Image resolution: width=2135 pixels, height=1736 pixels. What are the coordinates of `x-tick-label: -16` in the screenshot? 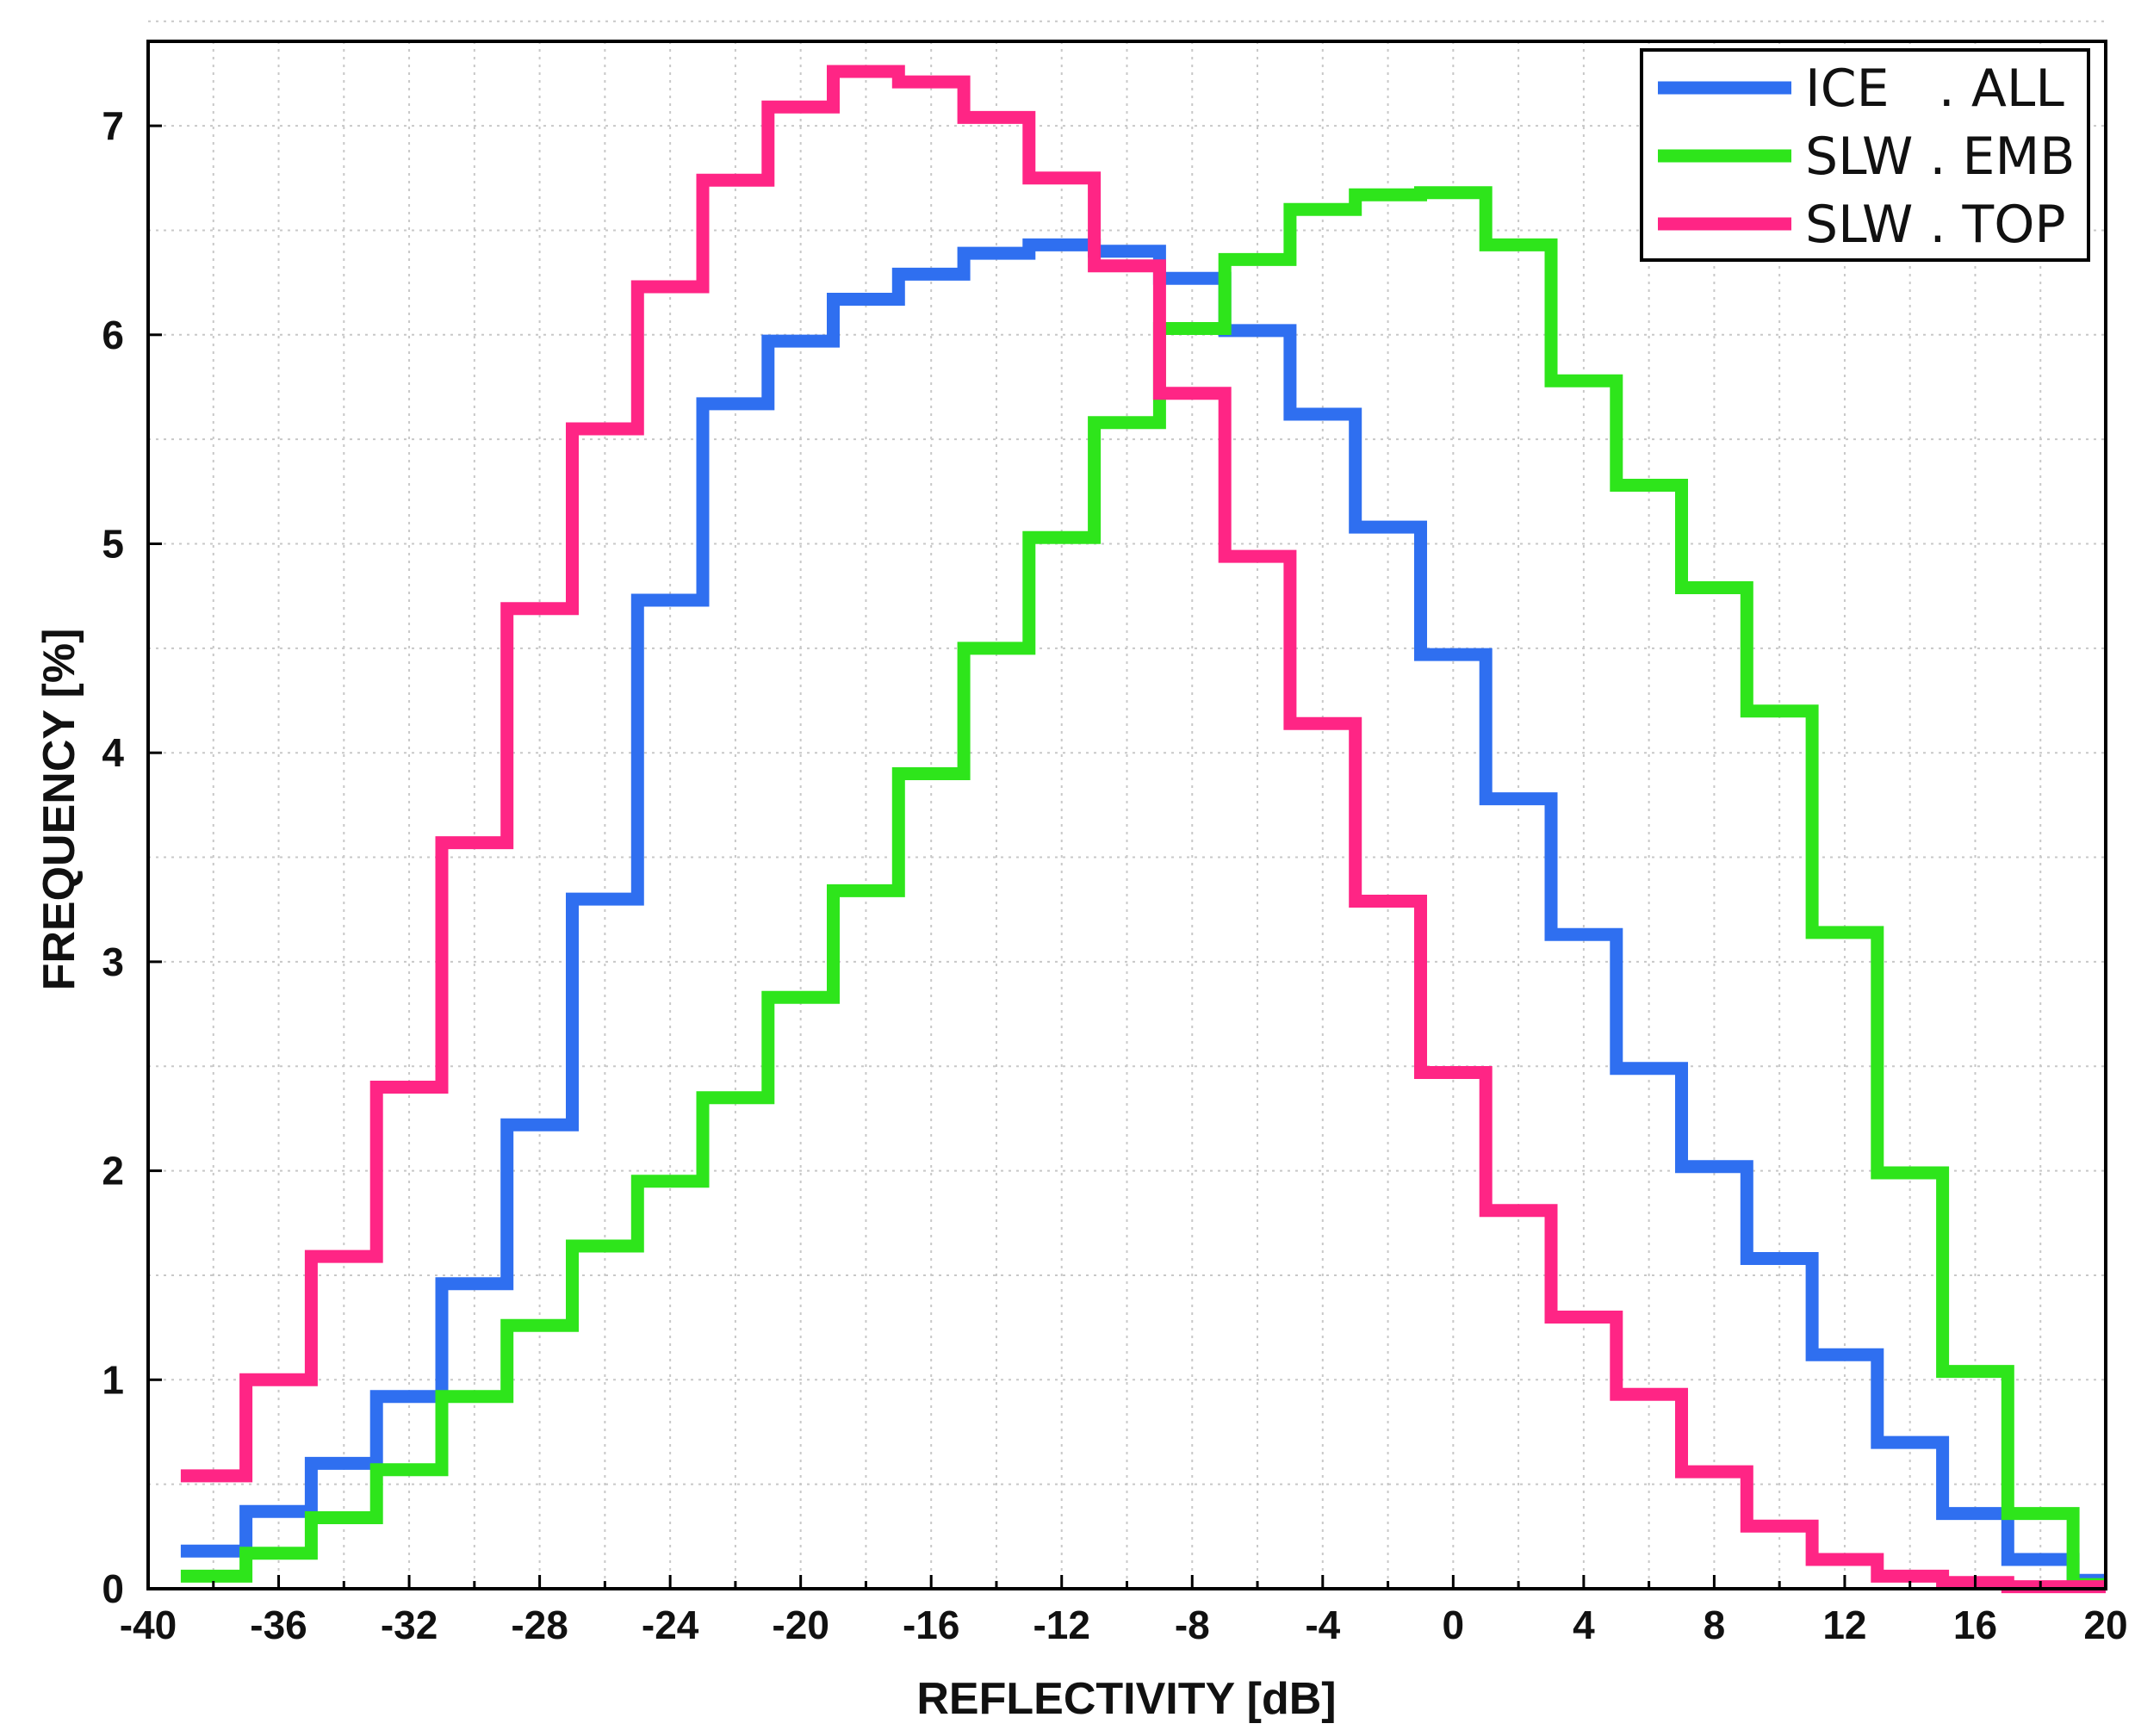 It's located at (931, 1625).